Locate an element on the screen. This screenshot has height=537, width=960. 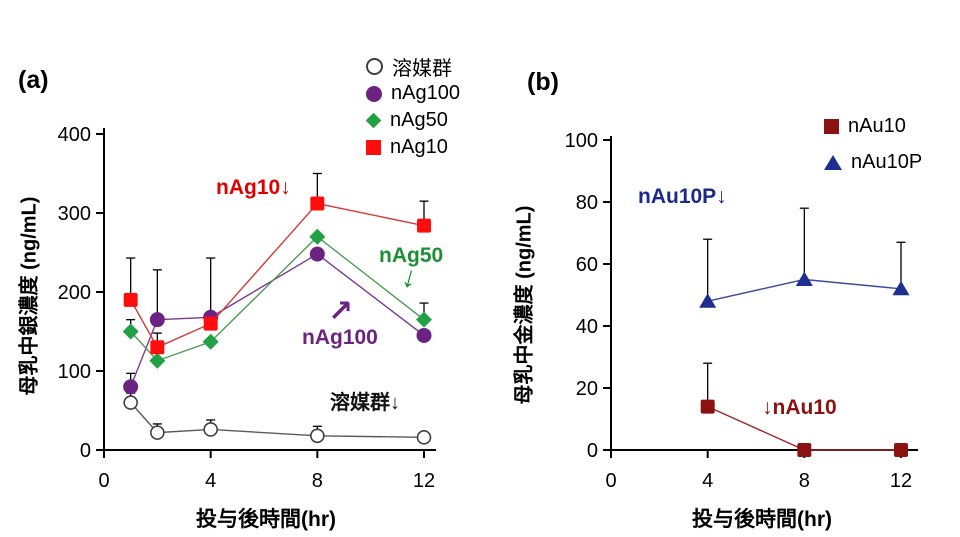
triangle-marker-icon is located at coordinates (833, 162).